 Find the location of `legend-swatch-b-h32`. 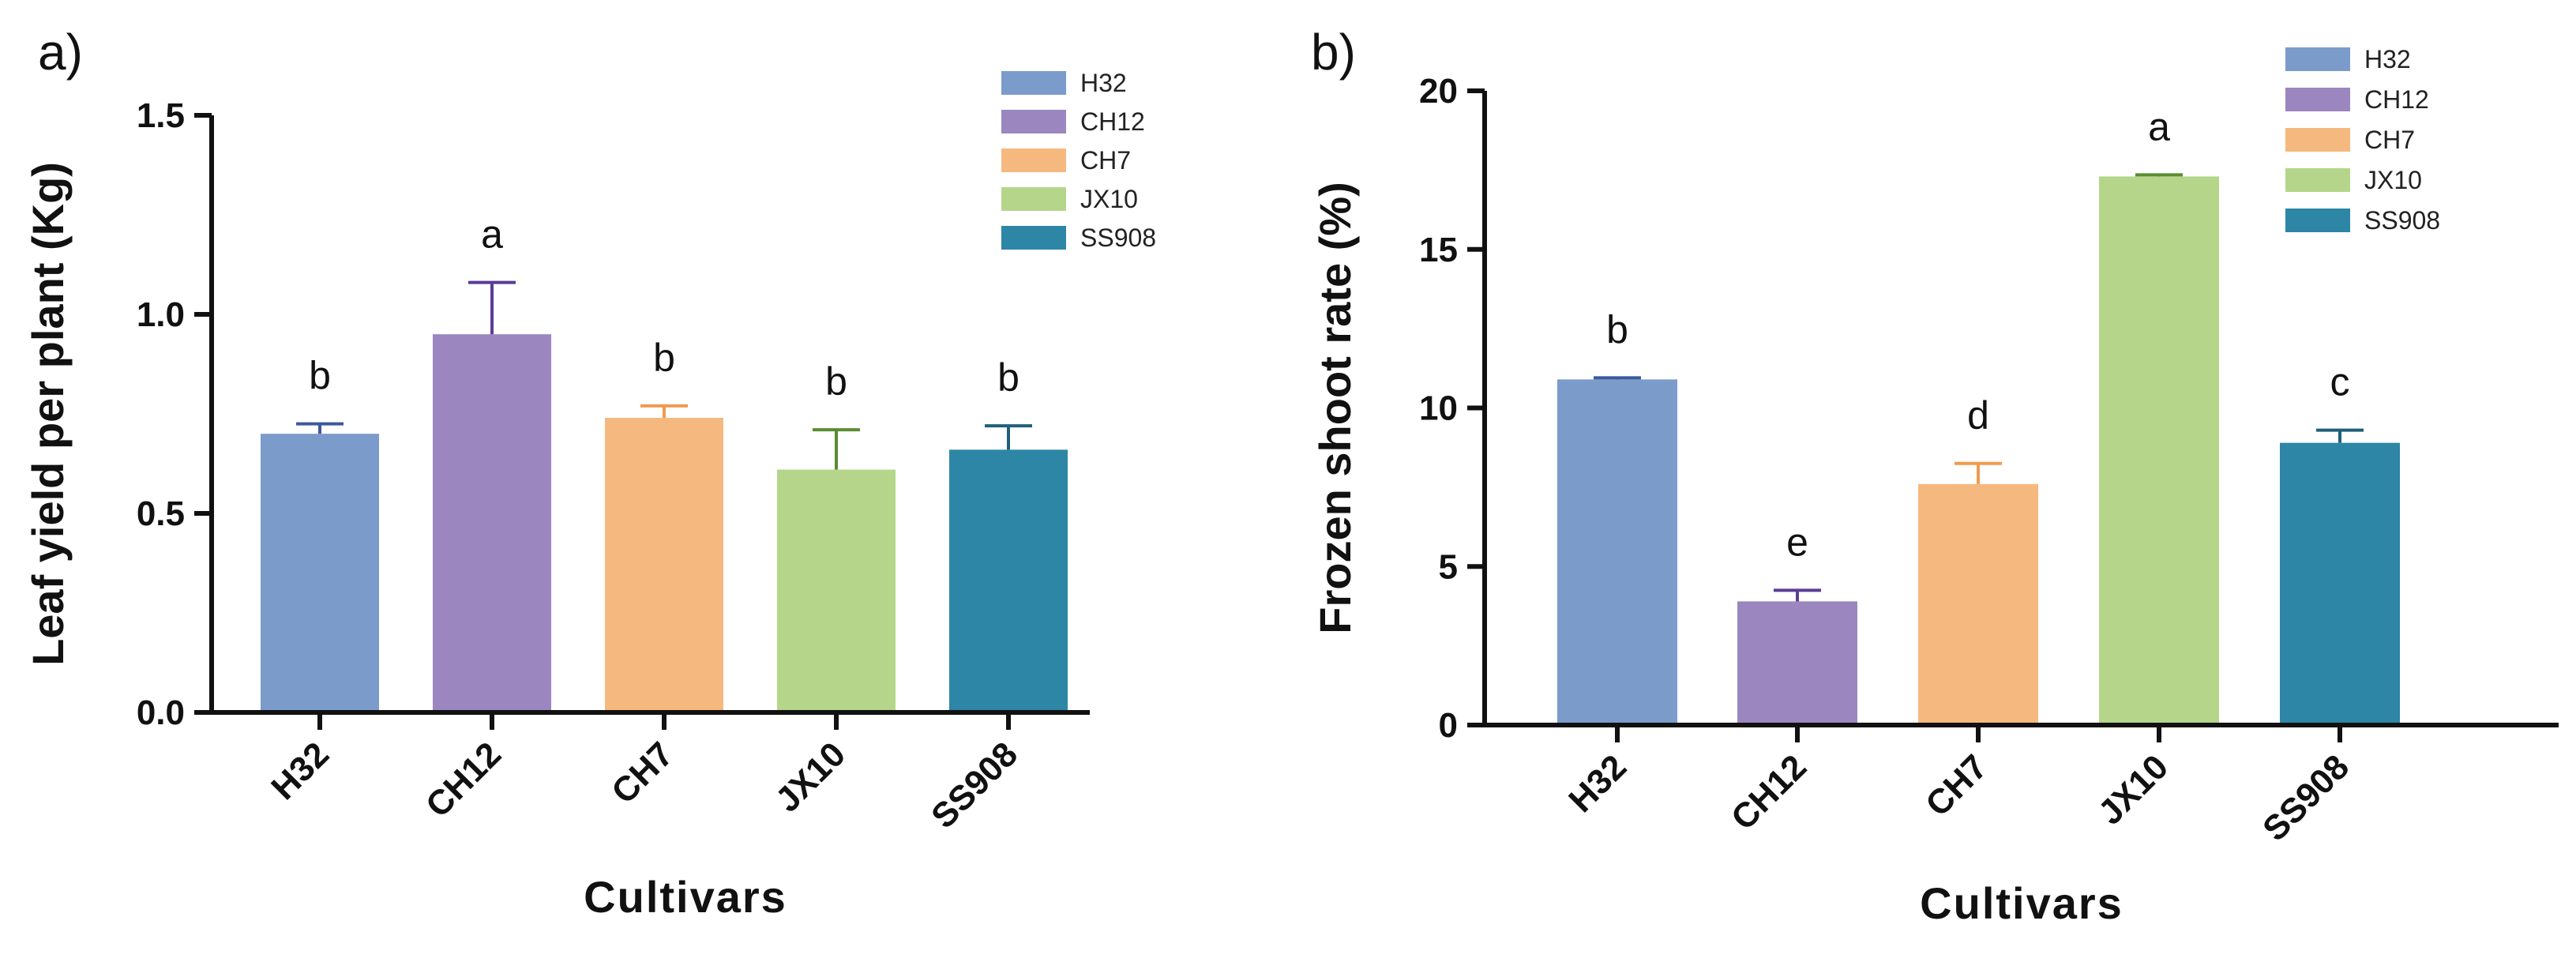

legend-swatch-b-h32 is located at coordinates (2317, 59).